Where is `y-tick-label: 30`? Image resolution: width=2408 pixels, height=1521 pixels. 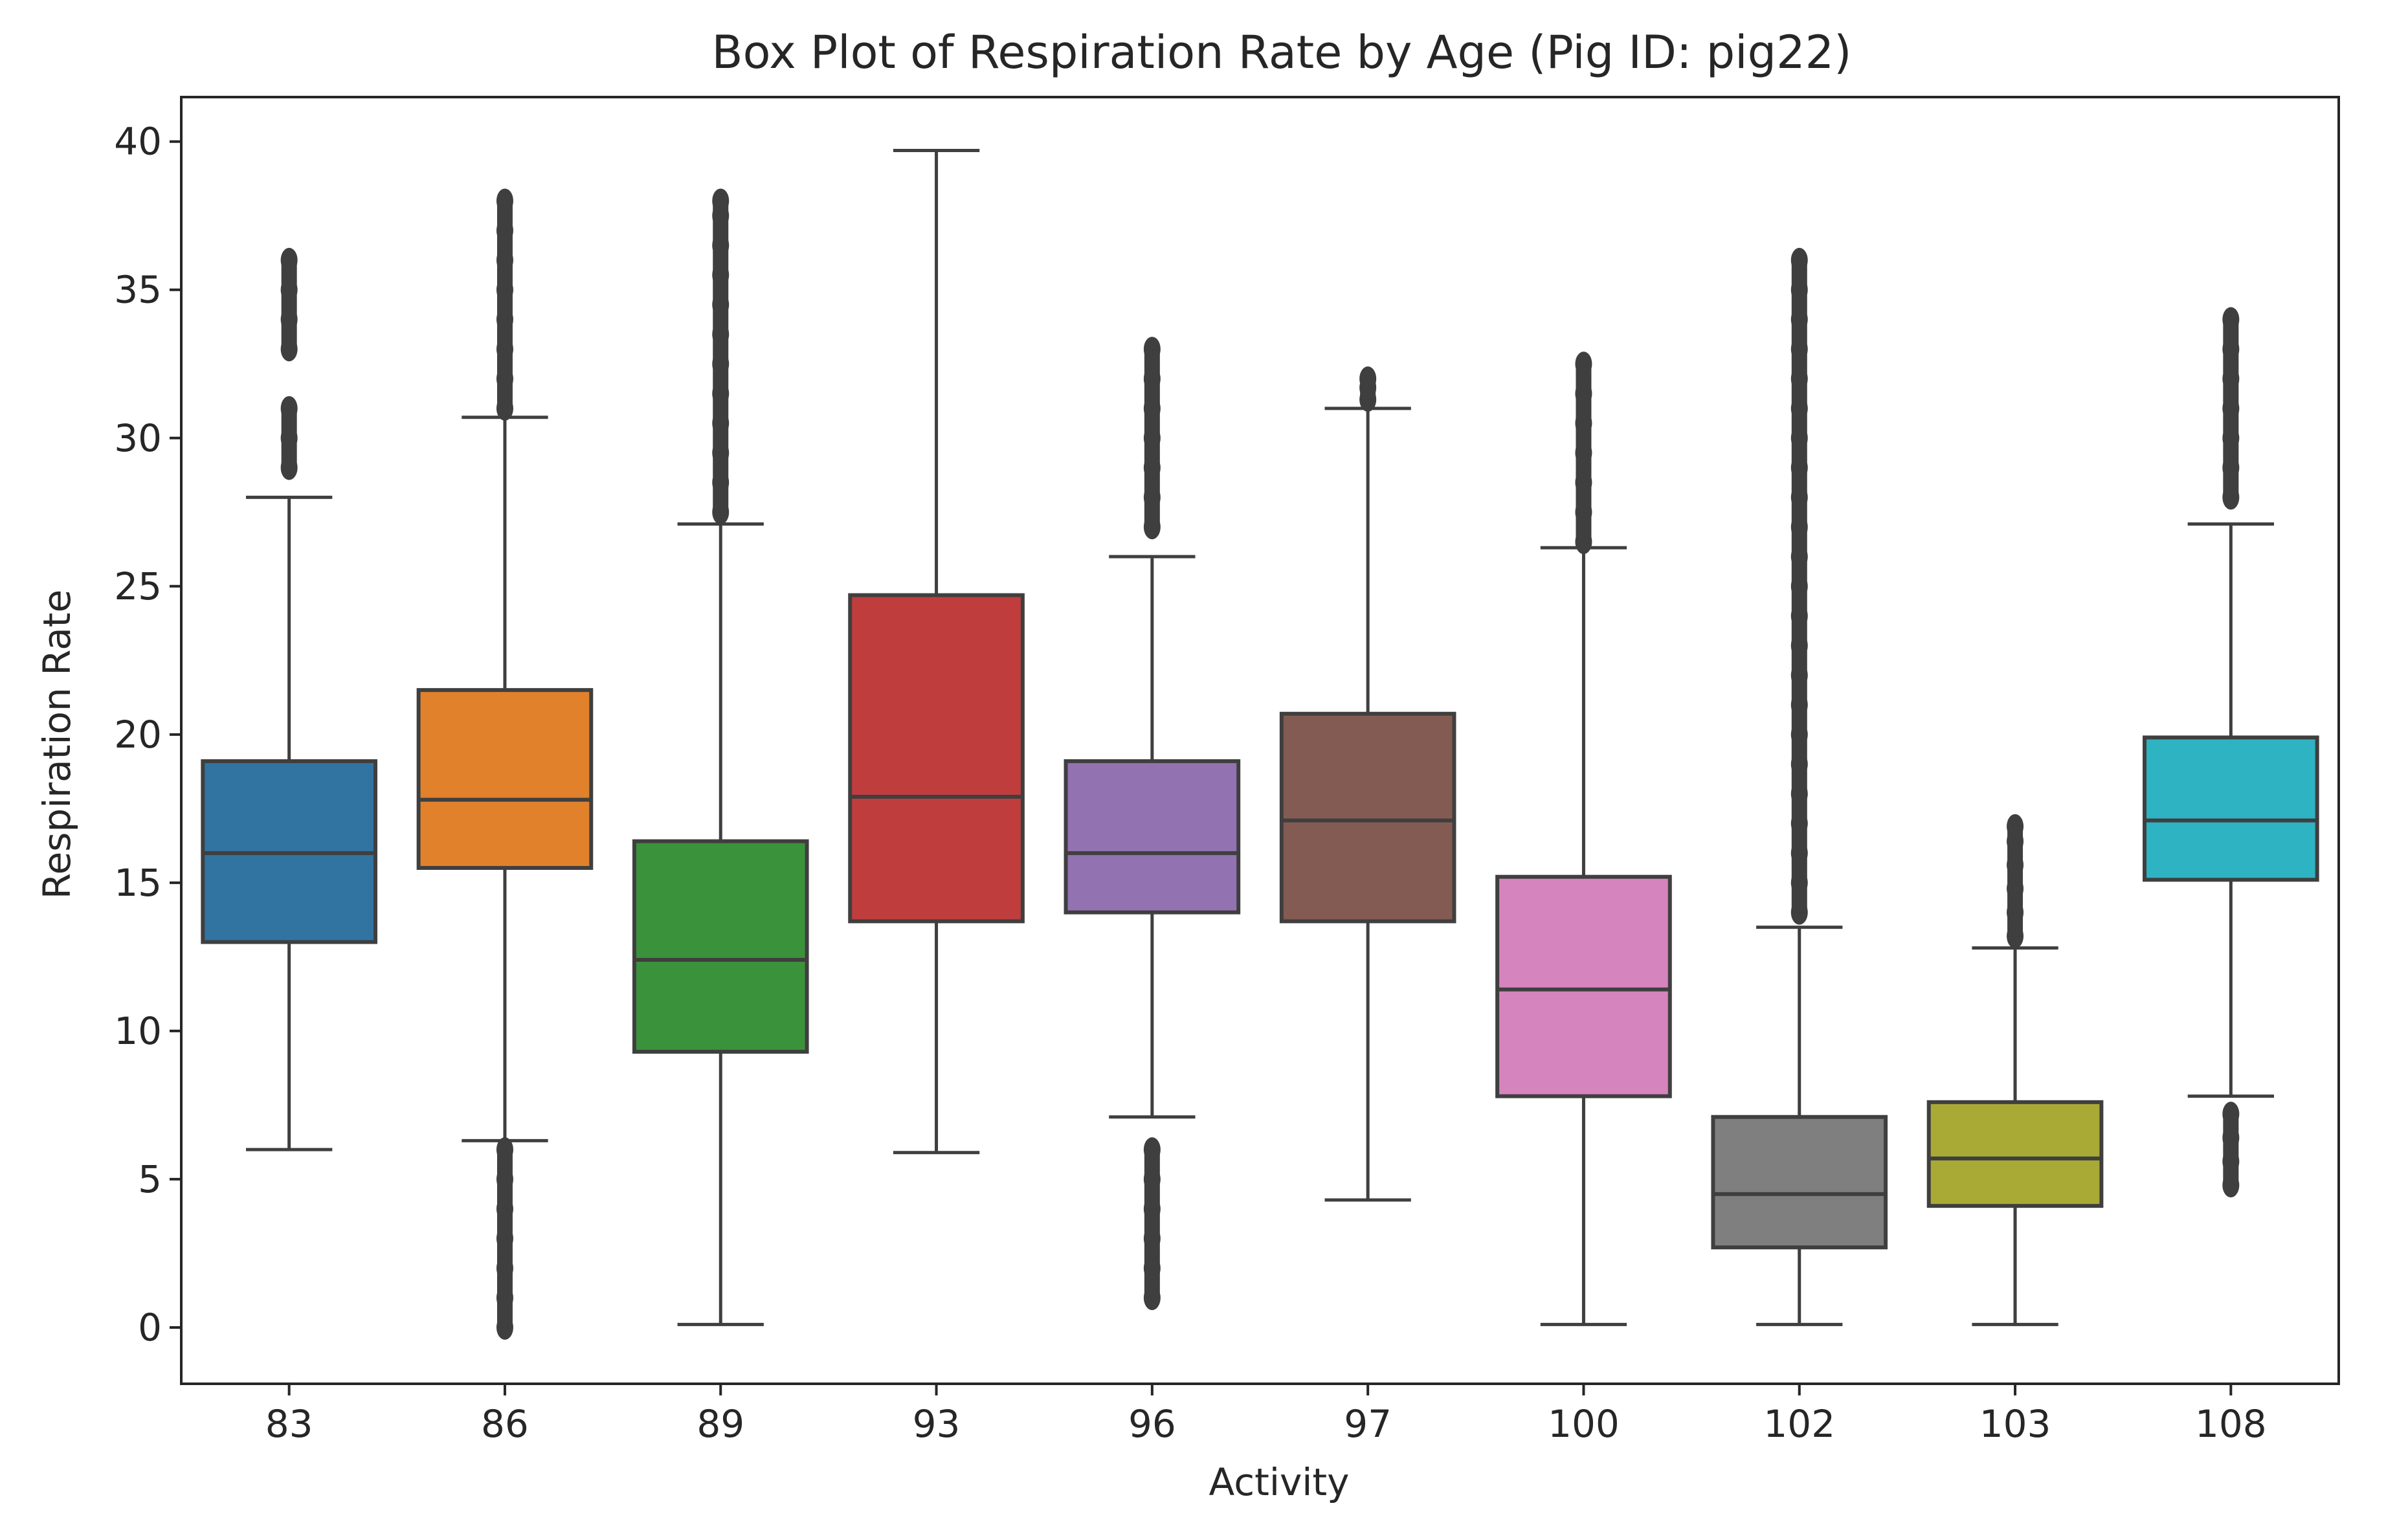
y-tick-label: 30 is located at coordinates (138, 438).